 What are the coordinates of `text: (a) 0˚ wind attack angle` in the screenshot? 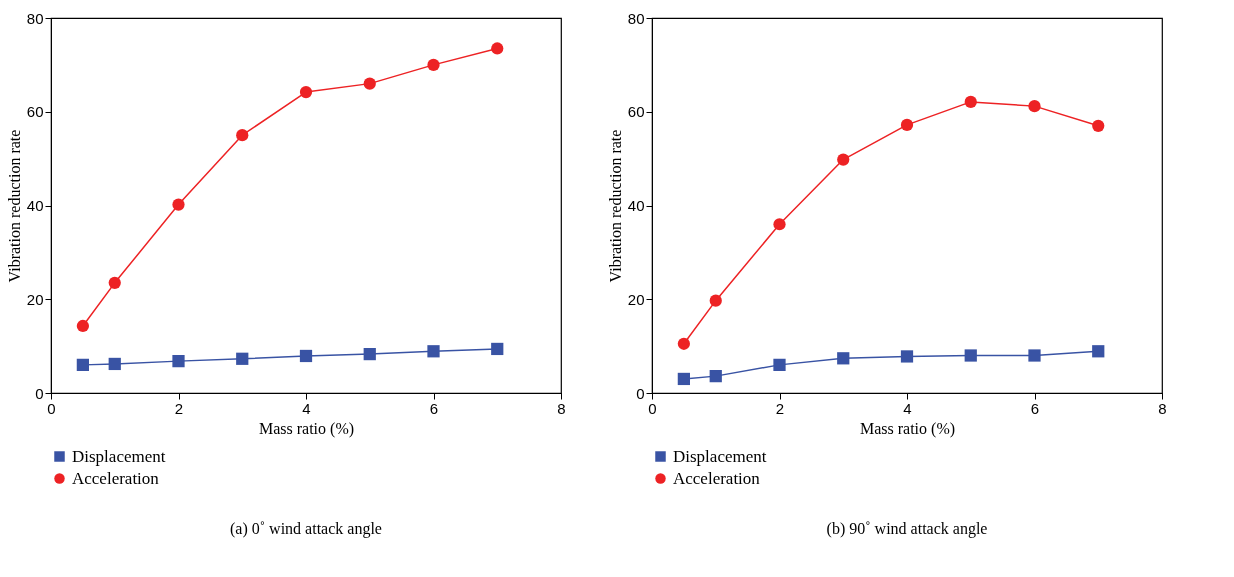 It's located at (306, 529).